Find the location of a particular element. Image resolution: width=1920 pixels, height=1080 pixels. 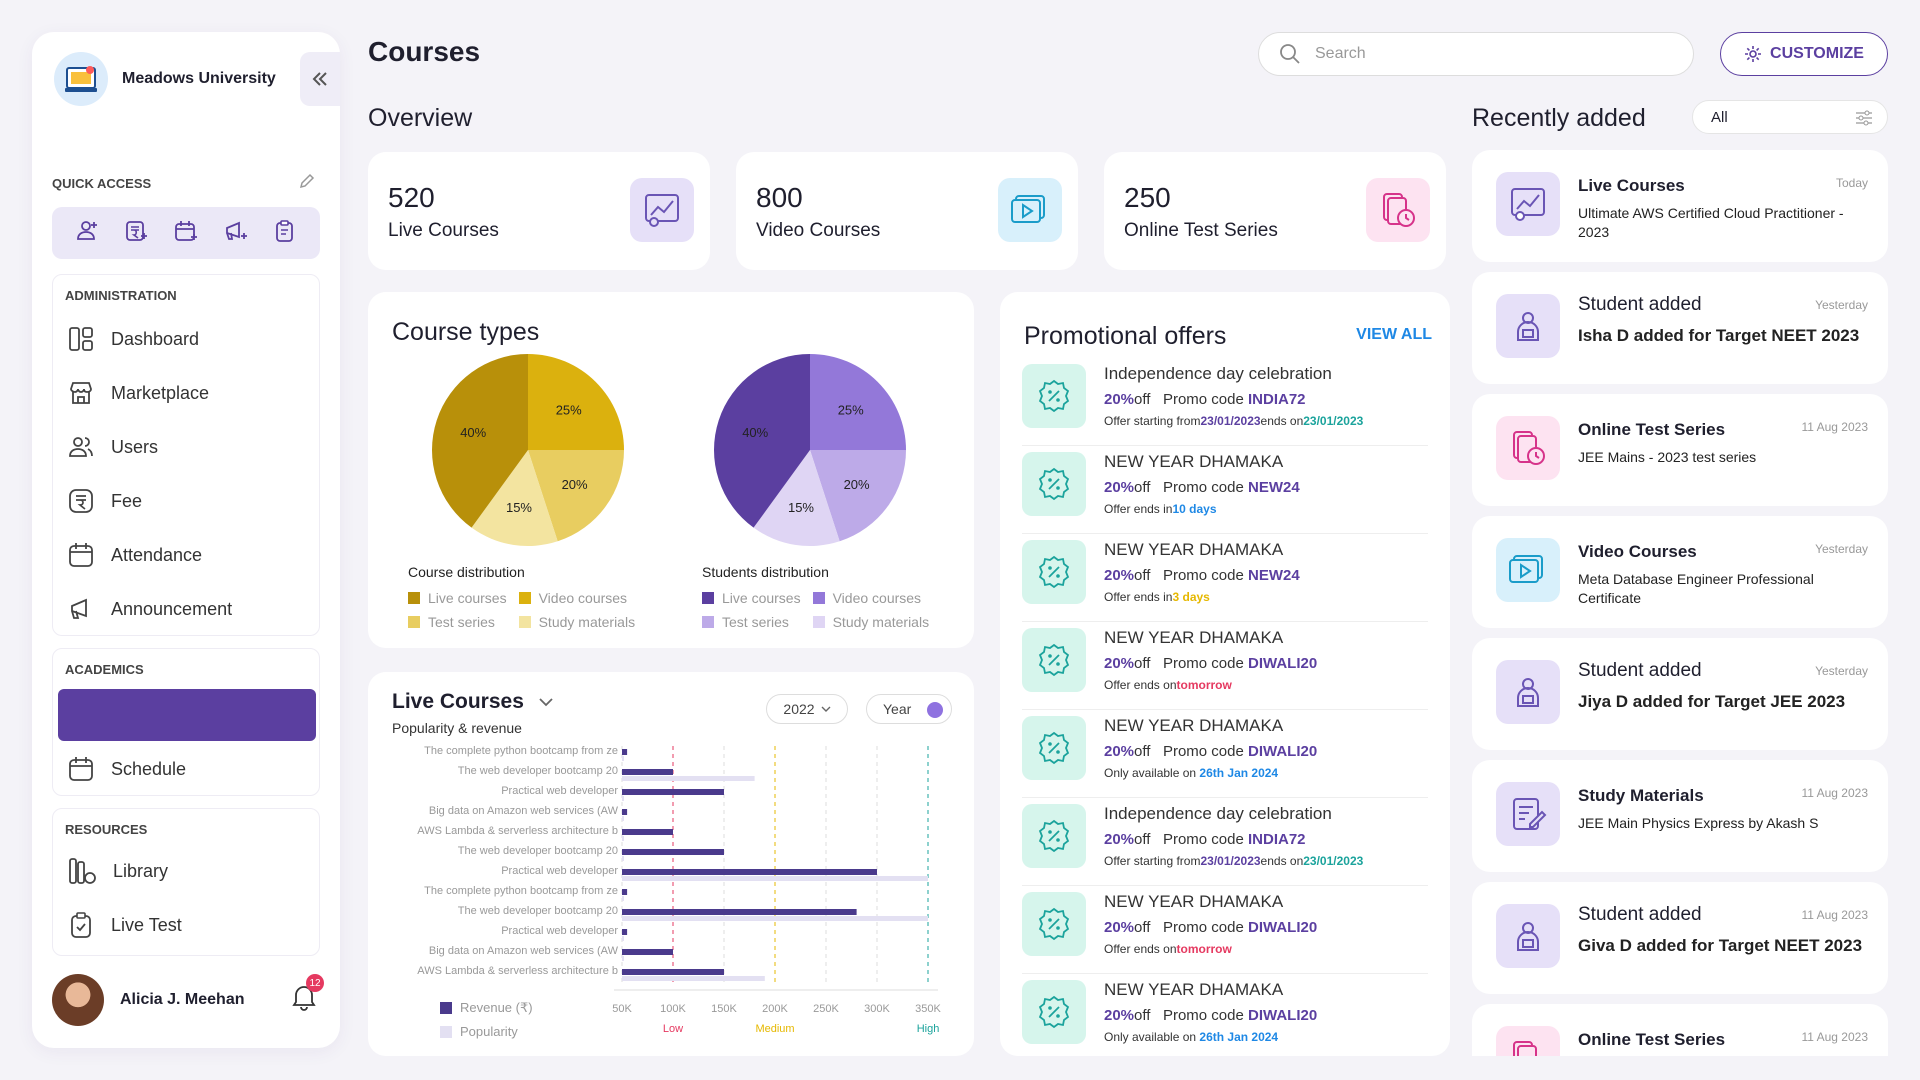

y-category-label: AWS Lambda & serverless architecture b is located at coordinates (517, 971).